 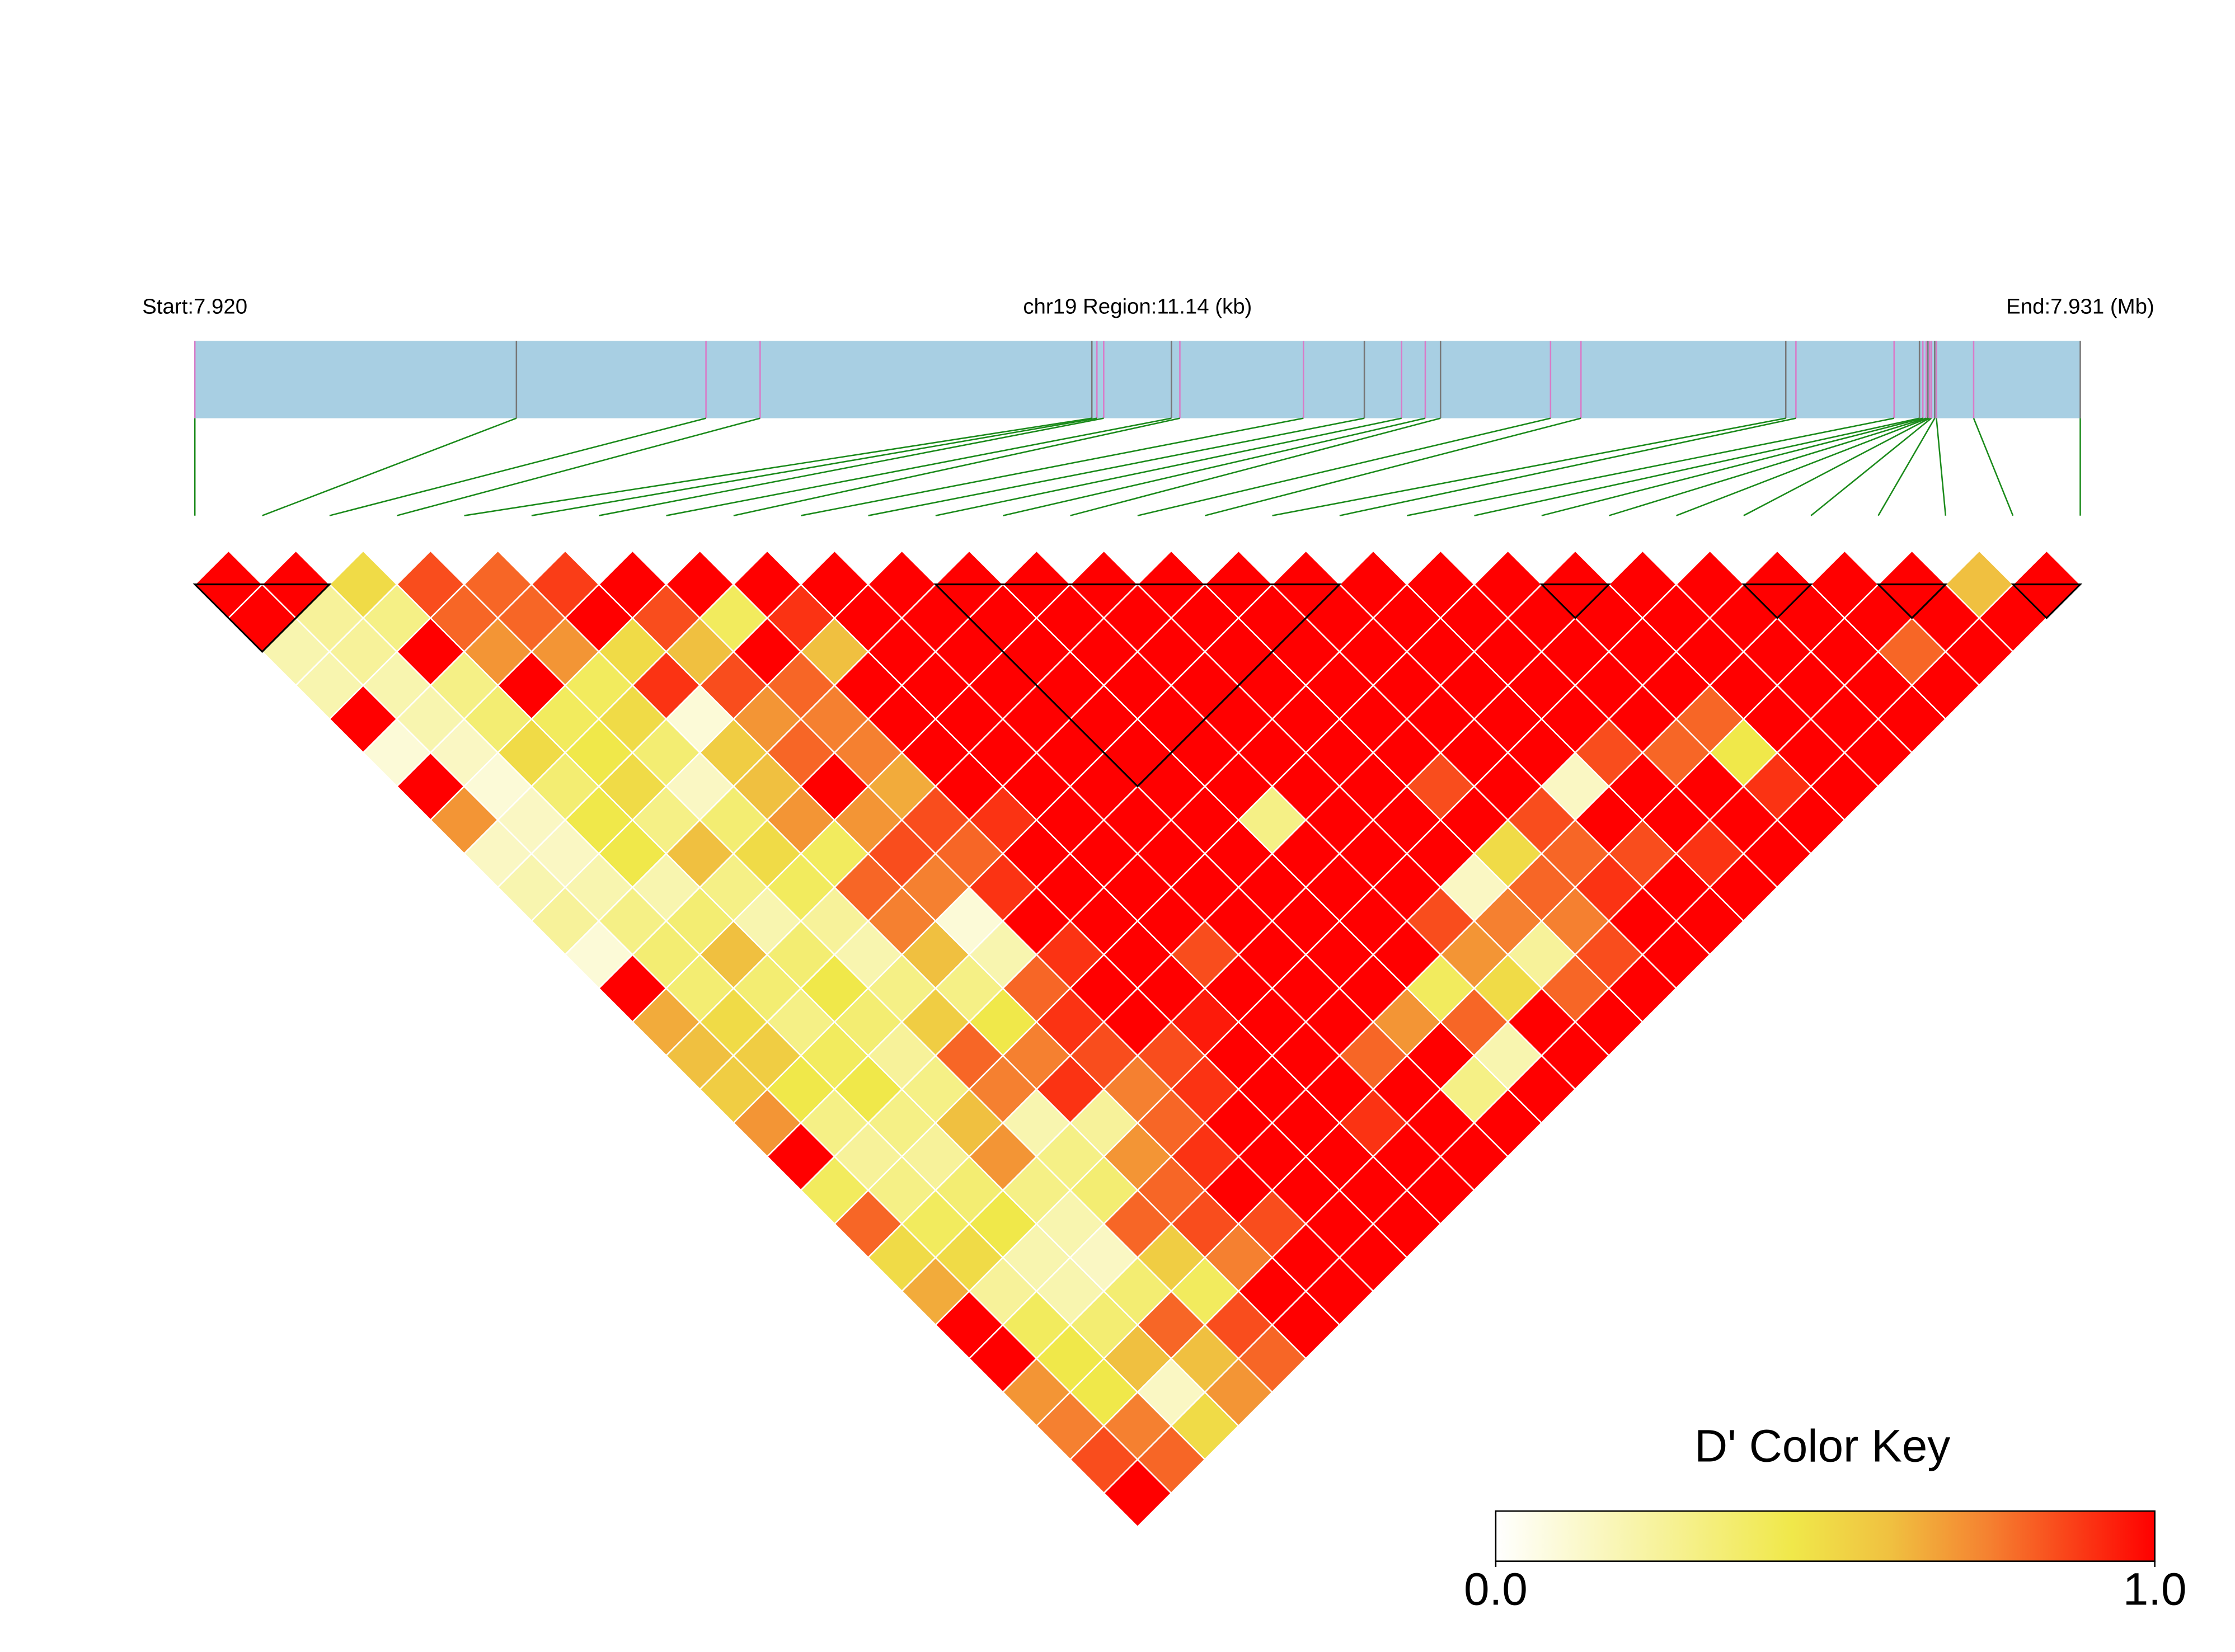 What do you see at coordinates (194, 307) in the screenshot?
I see `start-label: Start:7.920` at bounding box center [194, 307].